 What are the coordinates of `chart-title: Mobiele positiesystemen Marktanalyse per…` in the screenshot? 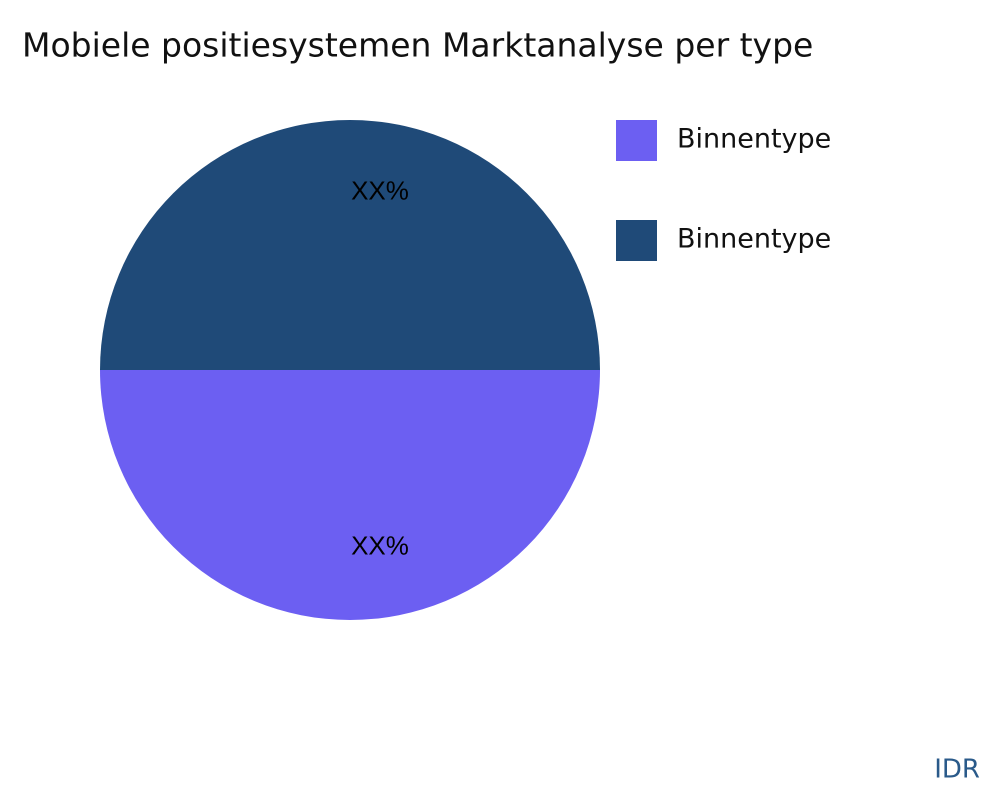 It's located at (417, 45).